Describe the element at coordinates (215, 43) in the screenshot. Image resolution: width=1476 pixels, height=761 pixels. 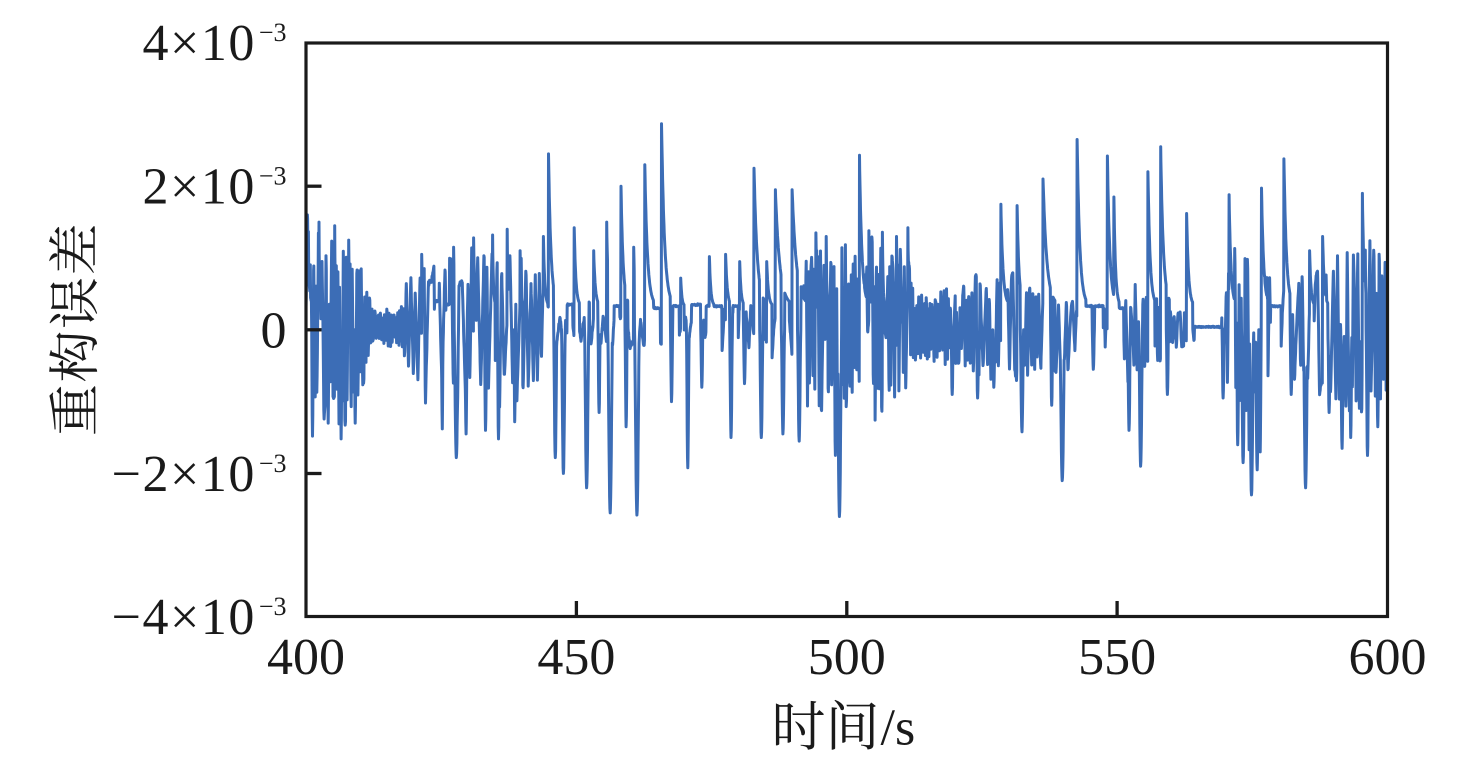
I see `svg-text:4×10−3: 4×10 −3` at that location.